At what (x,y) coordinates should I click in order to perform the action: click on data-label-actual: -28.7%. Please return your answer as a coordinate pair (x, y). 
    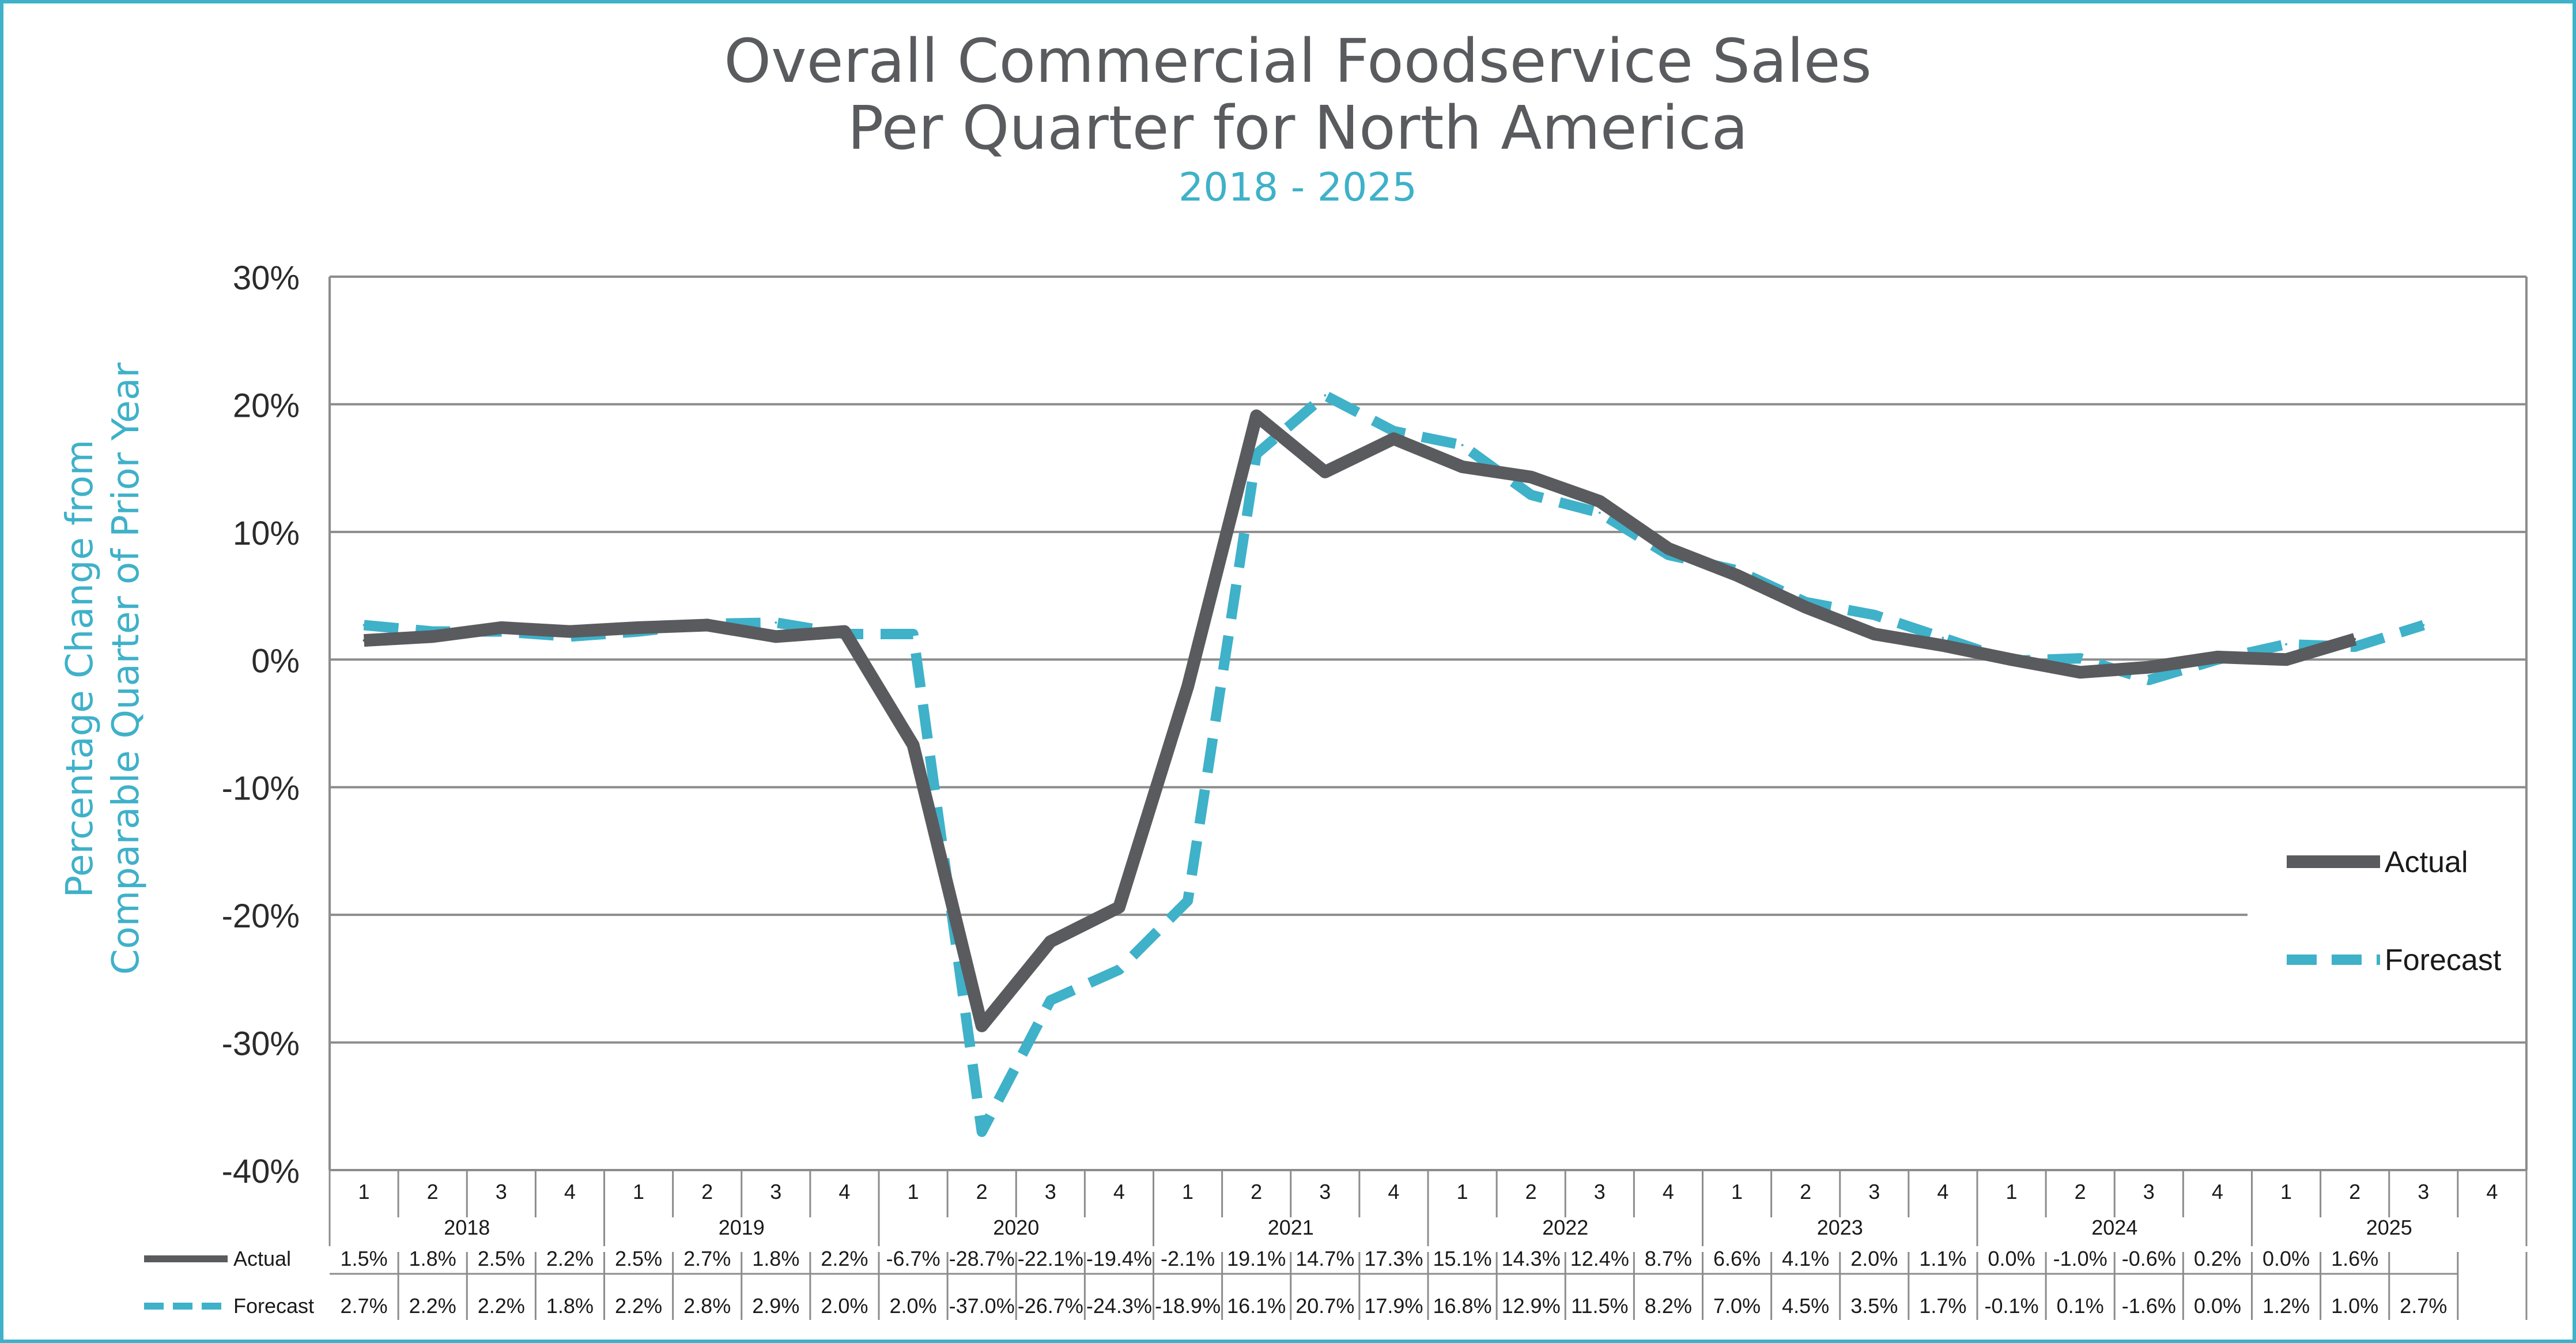
    Looking at the image, I should click on (982, 1258).